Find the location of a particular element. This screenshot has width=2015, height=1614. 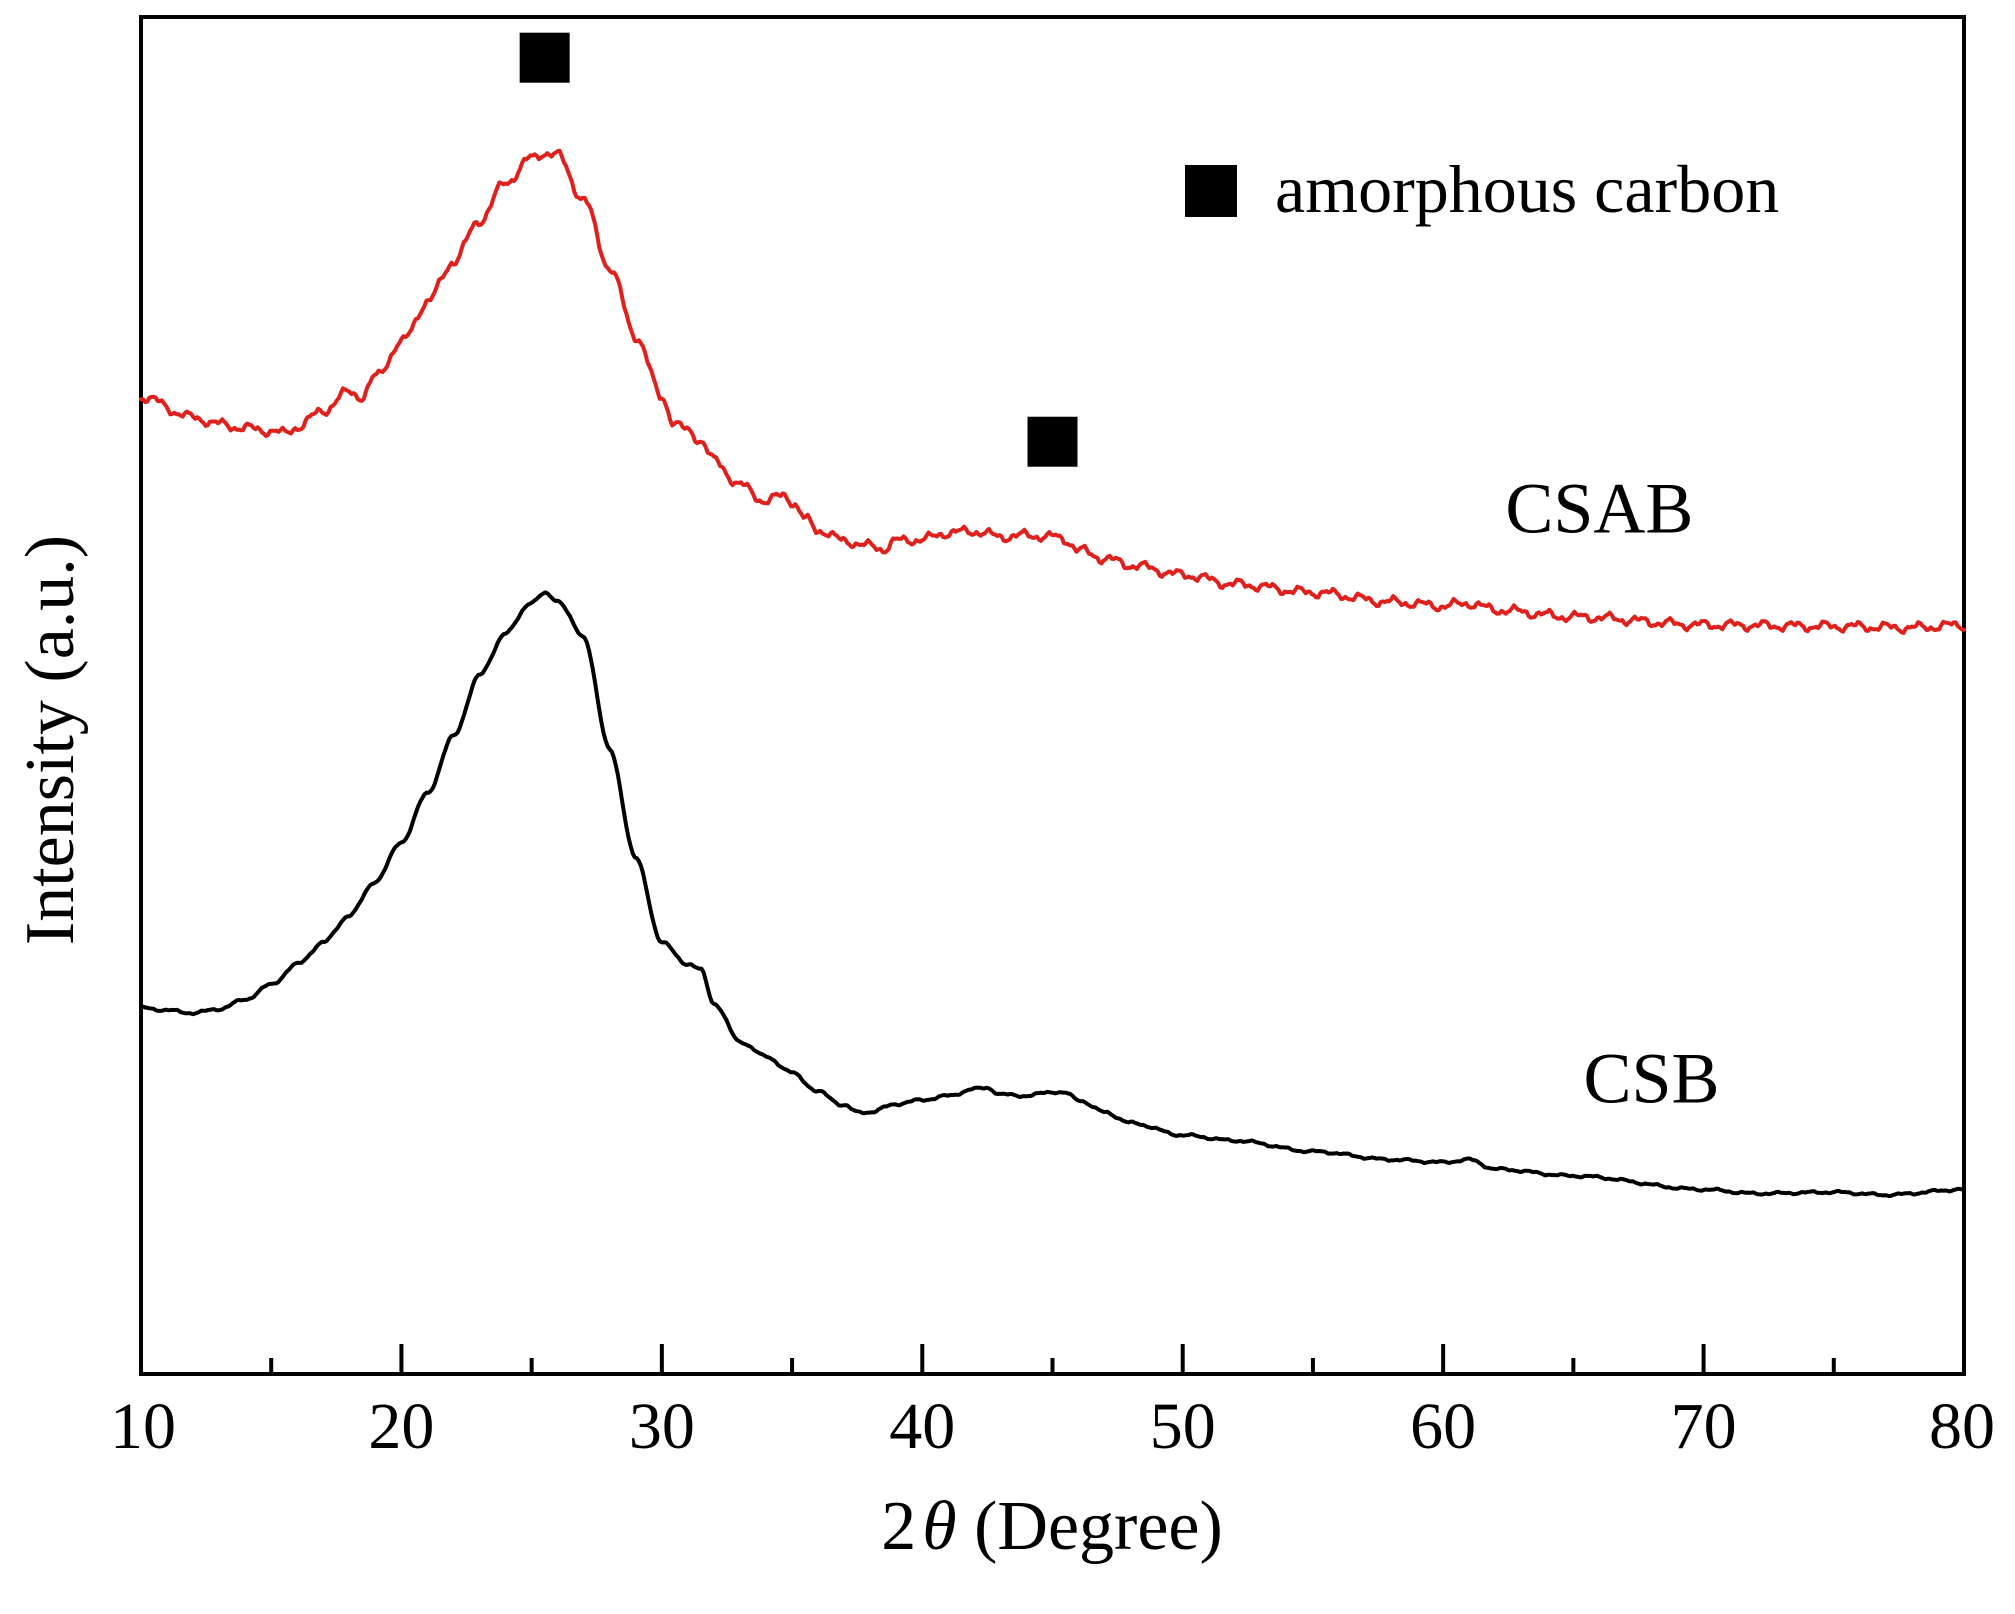

peak-marker-layer is located at coordinates (798, 249).